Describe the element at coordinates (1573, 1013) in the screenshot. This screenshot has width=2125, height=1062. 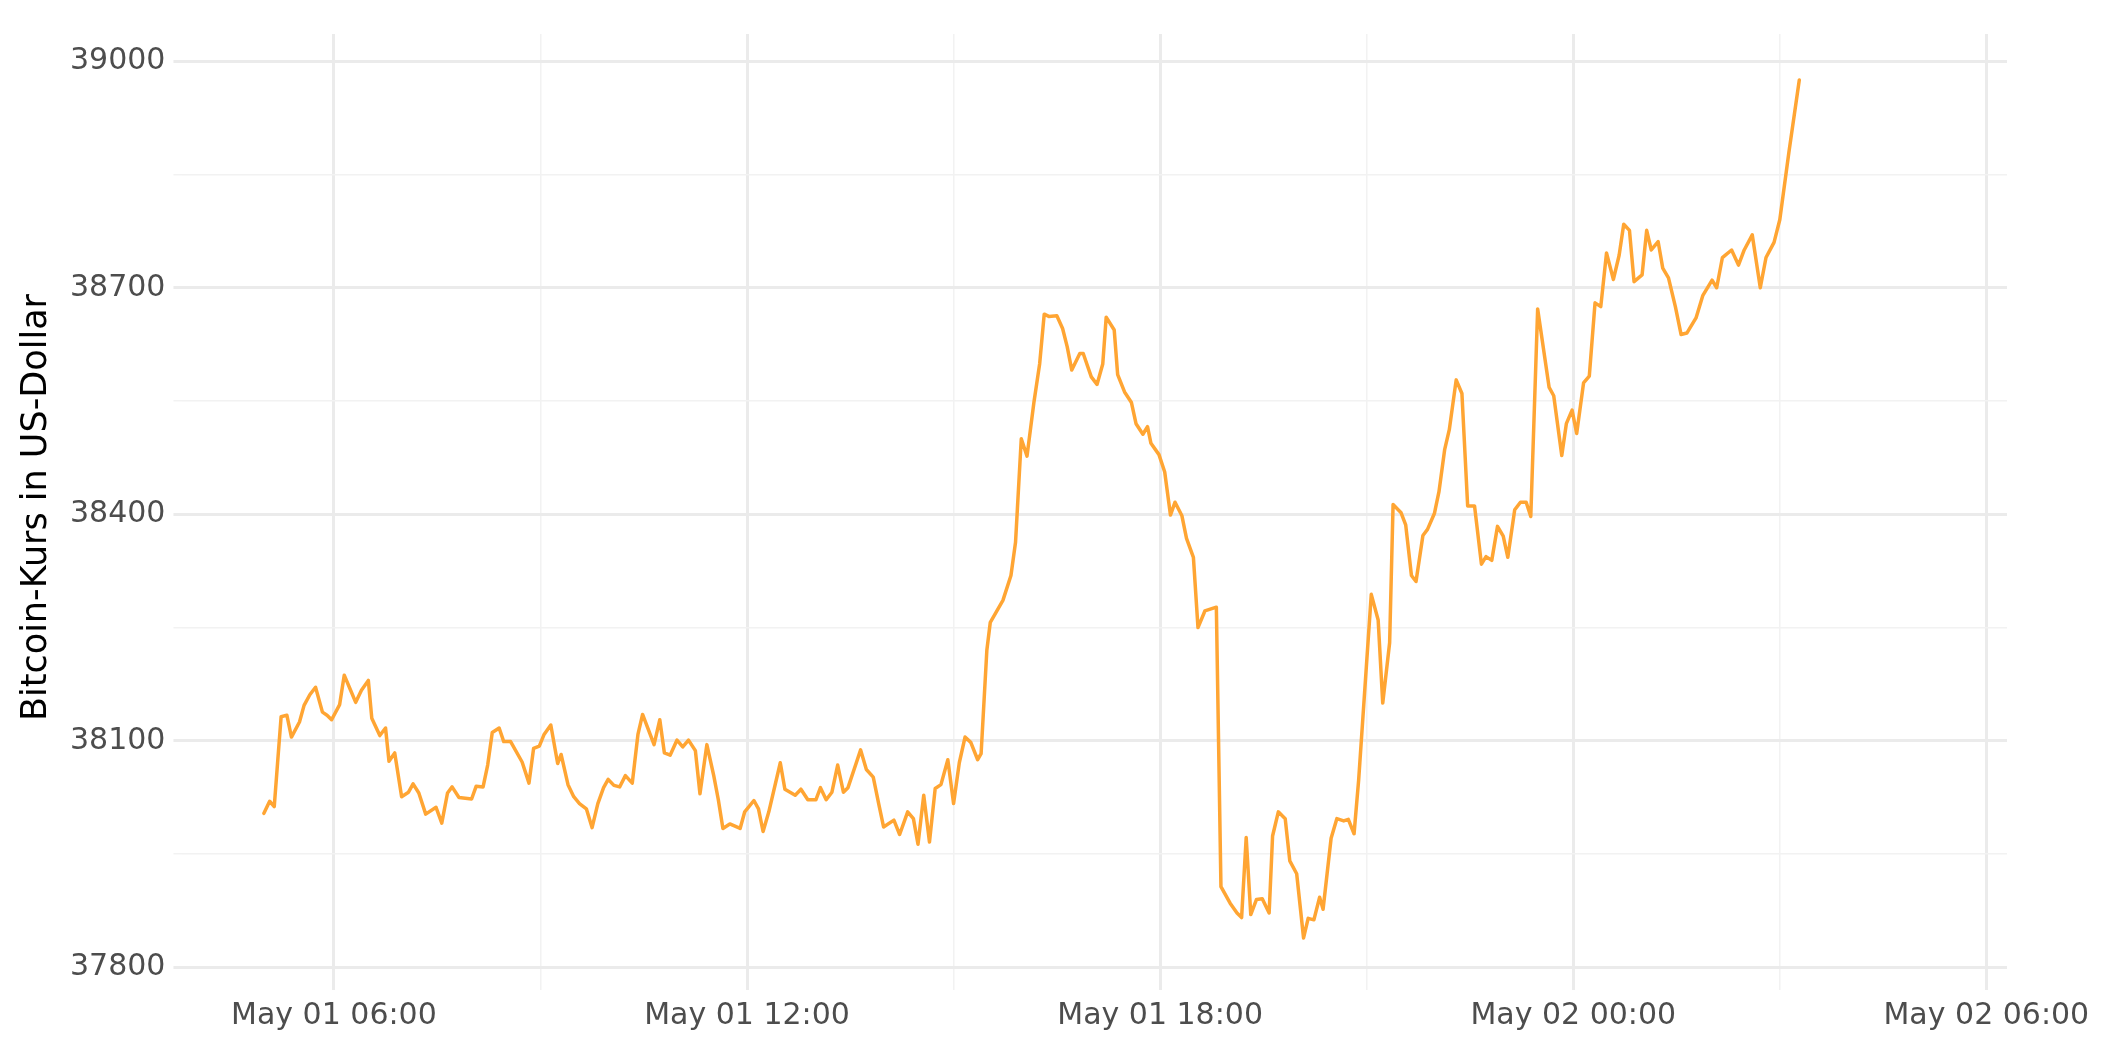
I see `x-tick-label: May 02 00:00` at that location.